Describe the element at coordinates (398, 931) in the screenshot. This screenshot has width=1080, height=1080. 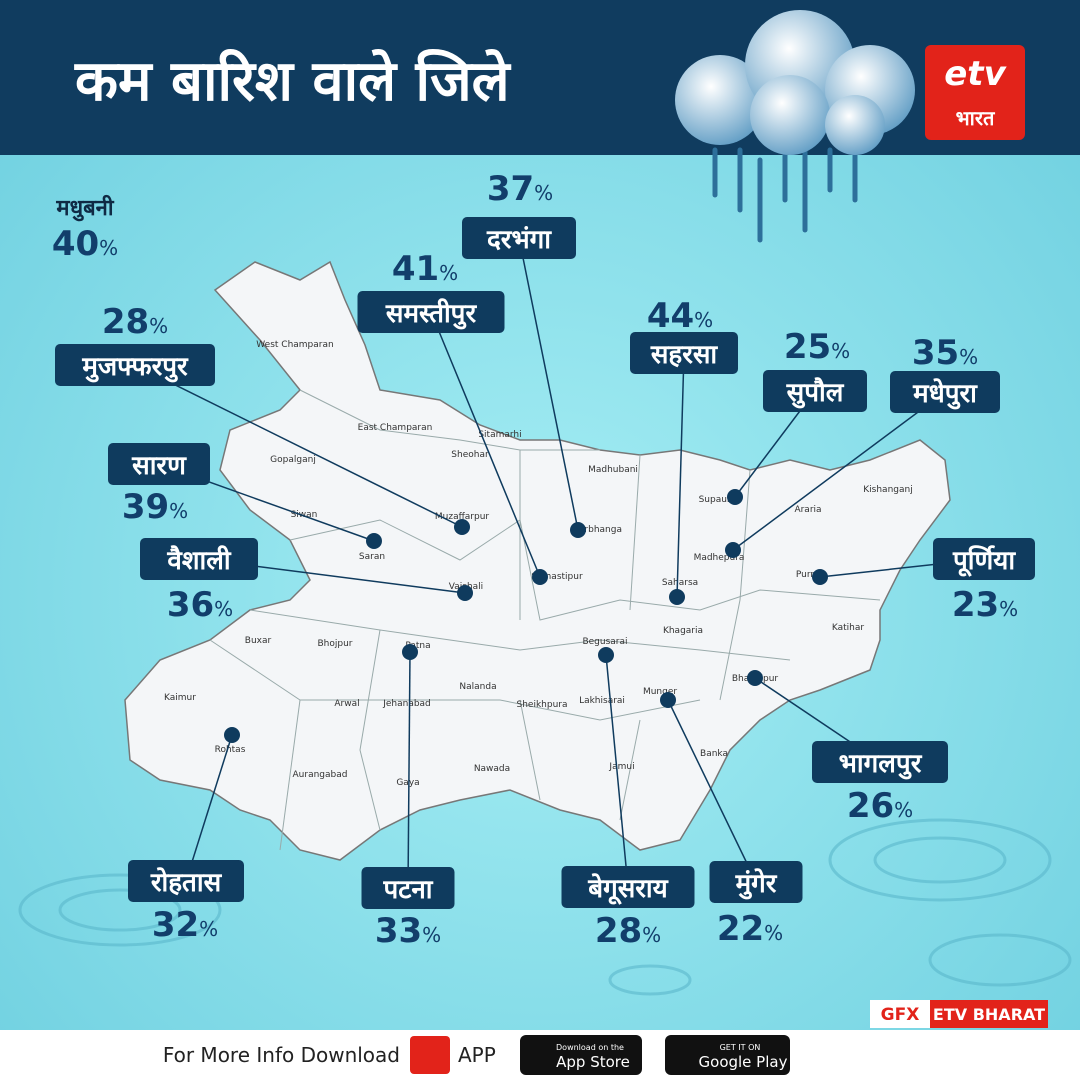
I see `value: 33` at that location.